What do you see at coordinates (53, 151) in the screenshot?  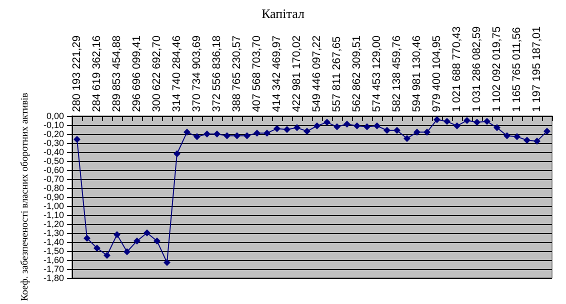 I see `y-tick-label: -0,40` at bounding box center [53, 151].